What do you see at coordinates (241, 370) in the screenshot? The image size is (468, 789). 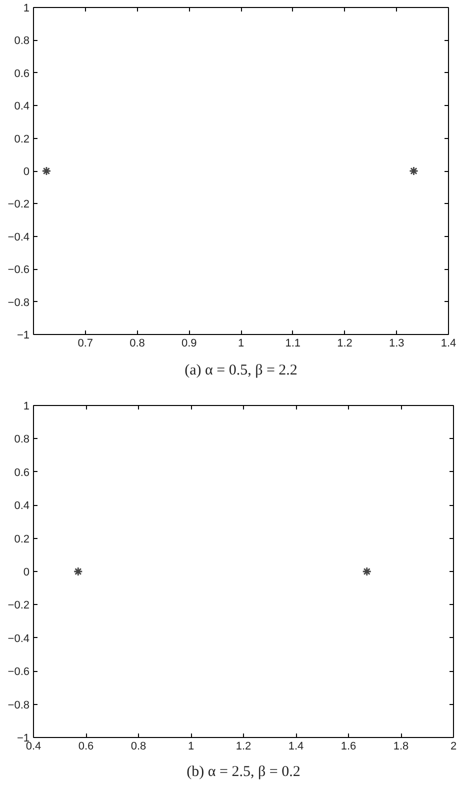 I see `text: (a) α = 0.5, β = 2.2` at bounding box center [241, 370].